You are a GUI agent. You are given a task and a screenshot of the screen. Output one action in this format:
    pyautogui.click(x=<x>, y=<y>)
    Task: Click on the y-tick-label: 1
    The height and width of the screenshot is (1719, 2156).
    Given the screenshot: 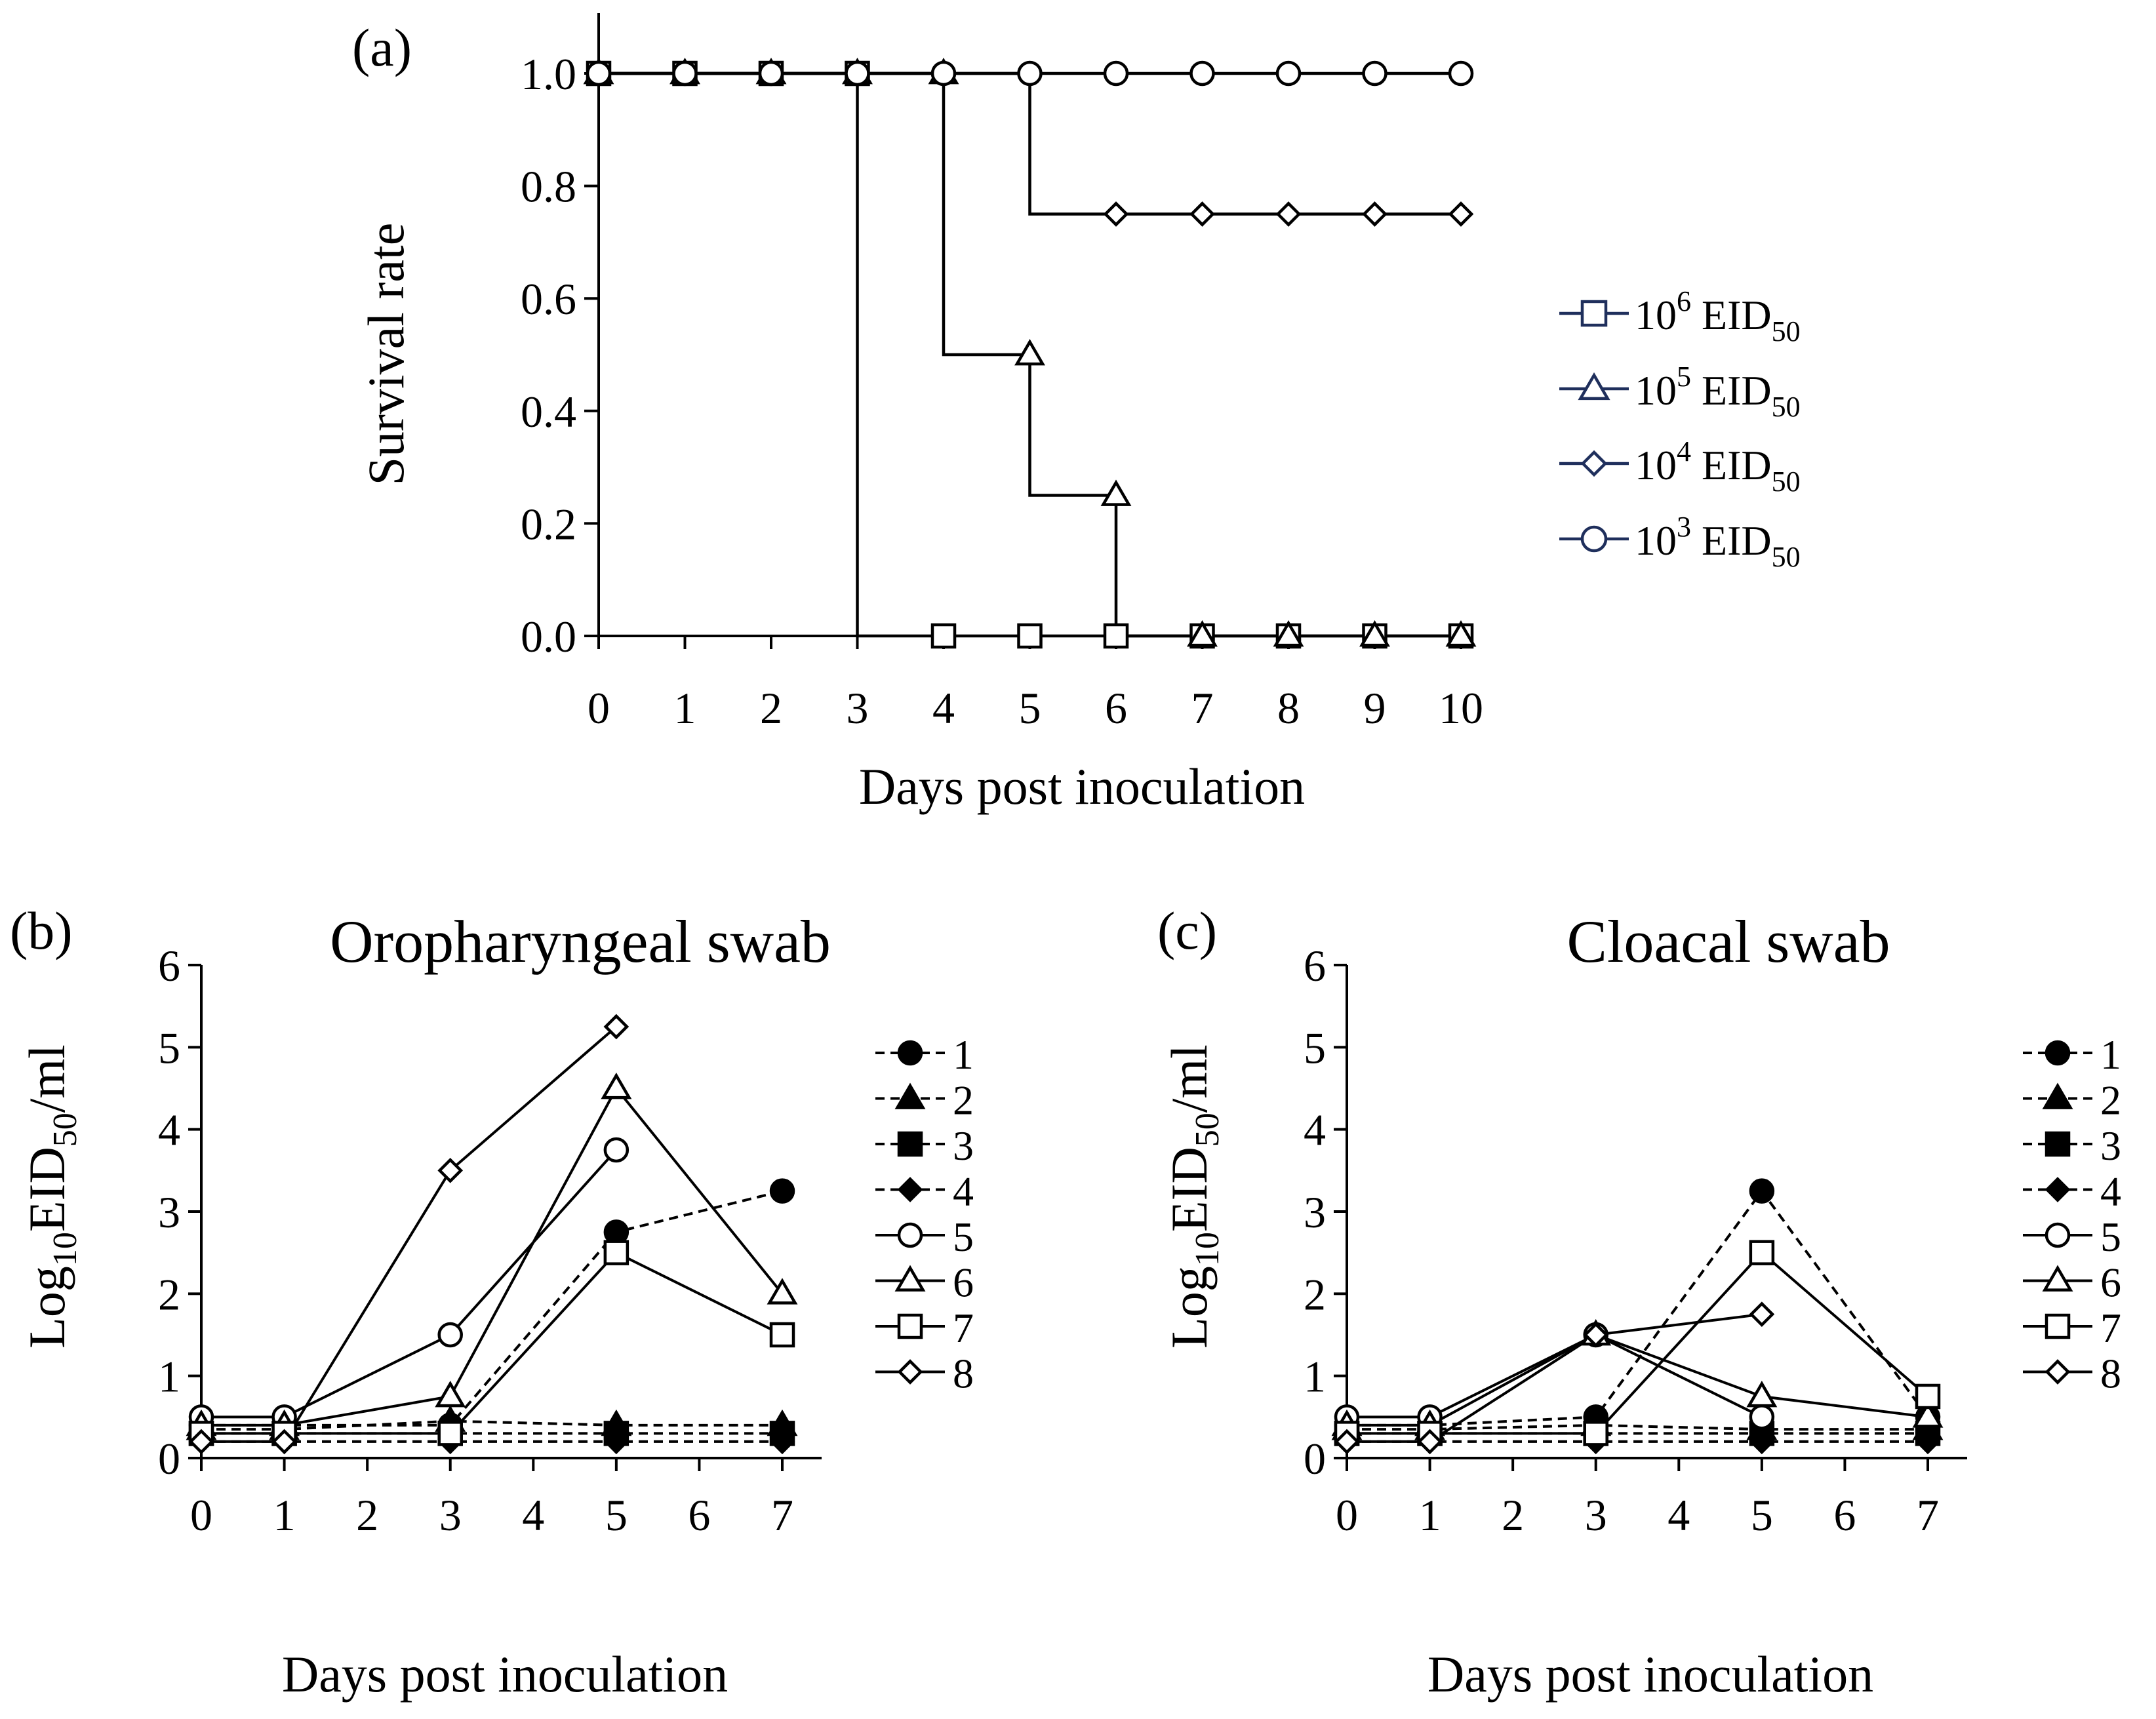 What is the action you would take?
    pyautogui.click(x=1315, y=1377)
    